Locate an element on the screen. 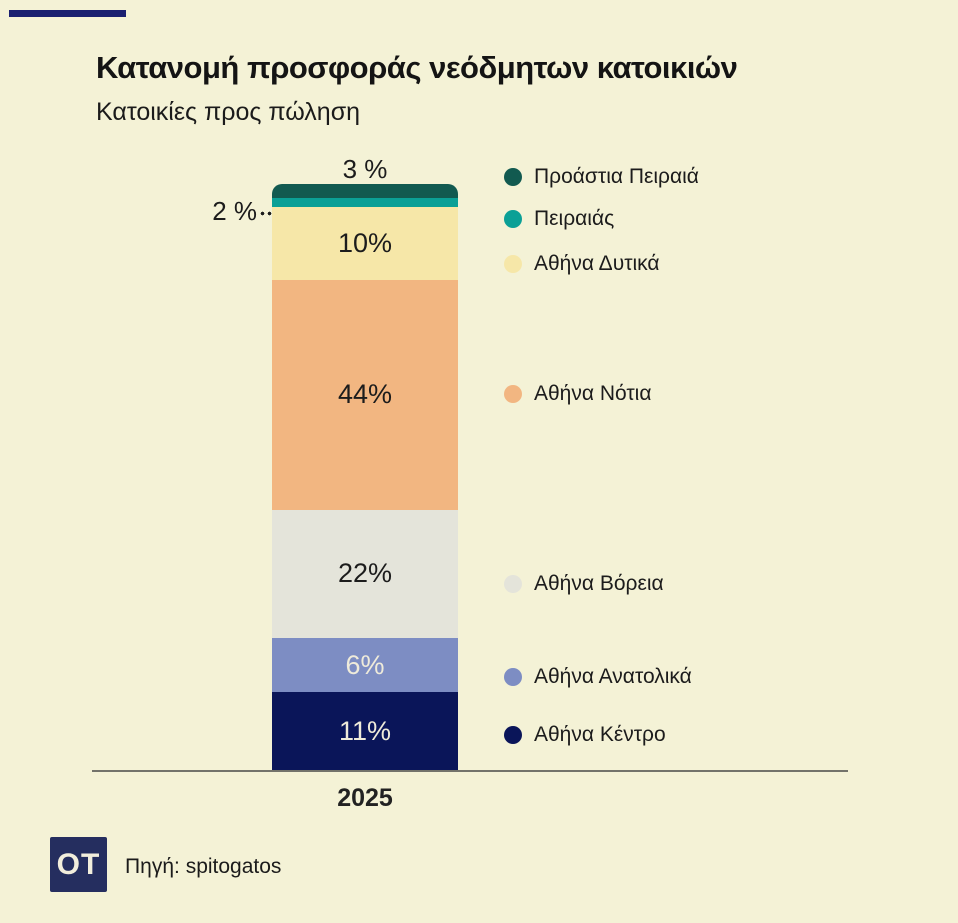 The width and height of the screenshot is (958, 923). legend-label: Προάστια Πειραιά is located at coordinates (616, 176).